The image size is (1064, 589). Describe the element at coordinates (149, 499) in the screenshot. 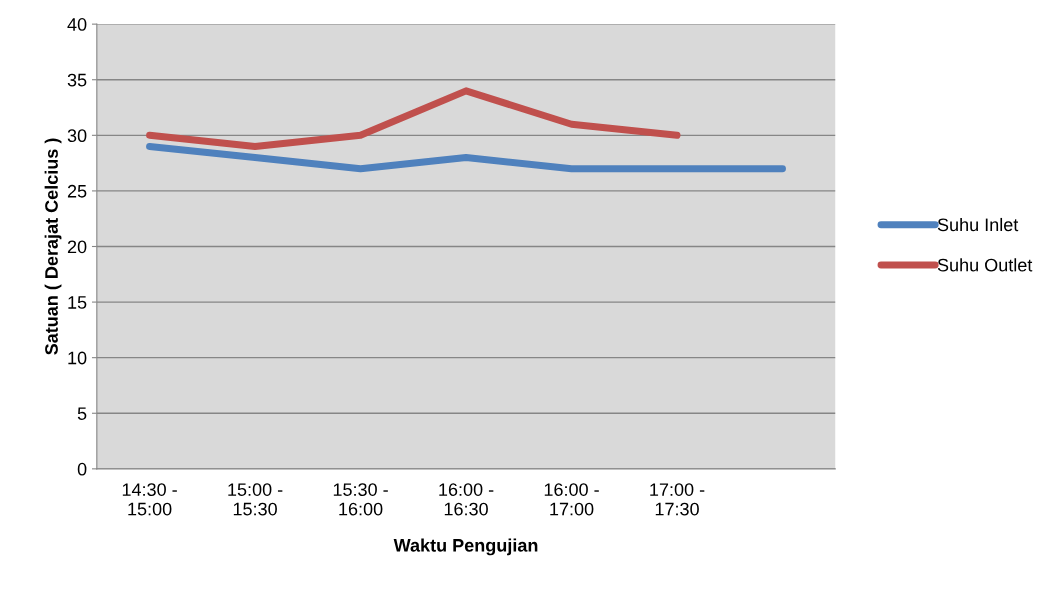

I see `x-tick-label: 14:30 - 15:00` at that location.